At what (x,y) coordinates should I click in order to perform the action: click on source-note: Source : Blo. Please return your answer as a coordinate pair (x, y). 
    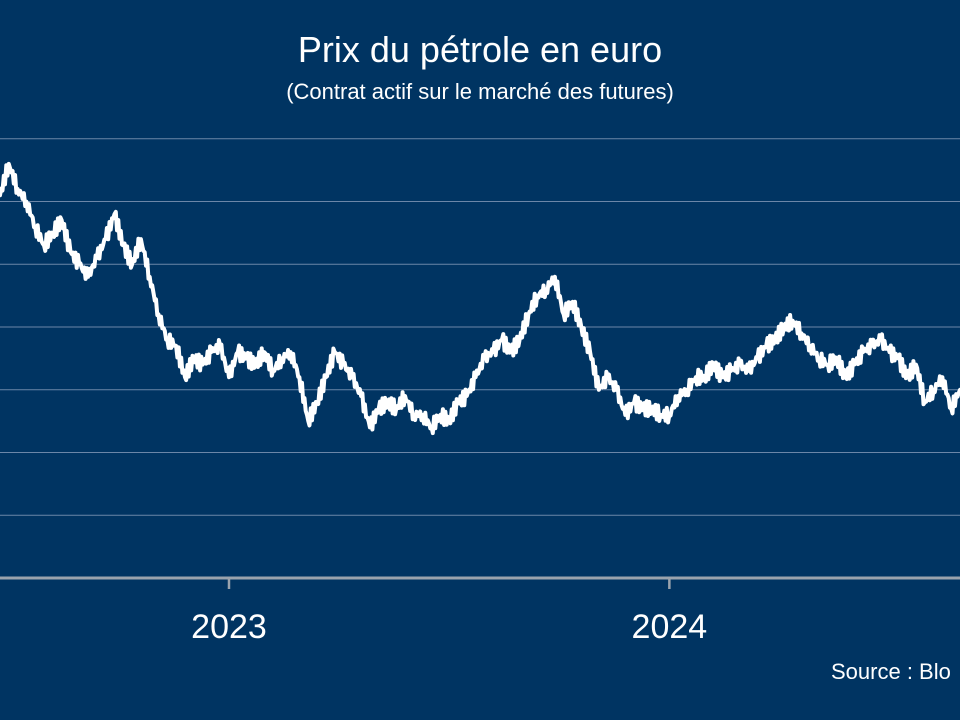
    Looking at the image, I should click on (891, 671).